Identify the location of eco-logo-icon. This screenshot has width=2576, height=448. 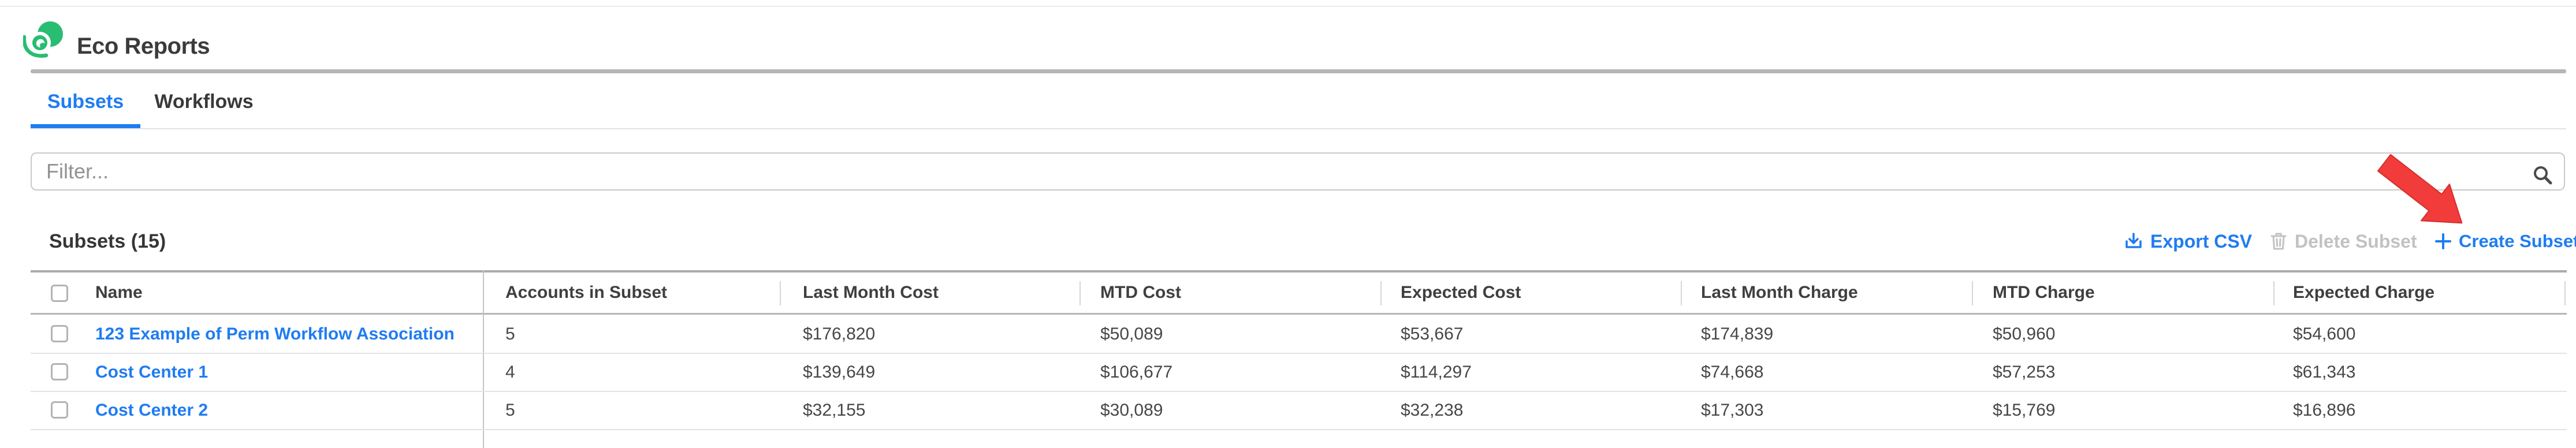
(43, 39).